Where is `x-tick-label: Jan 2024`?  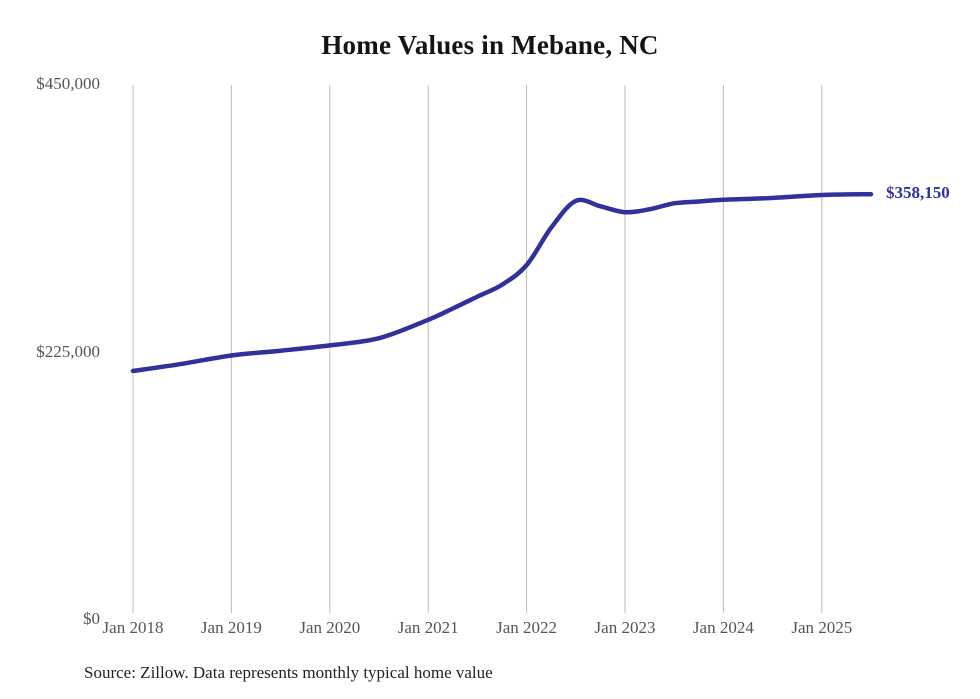
x-tick-label: Jan 2024 is located at coordinates (723, 627).